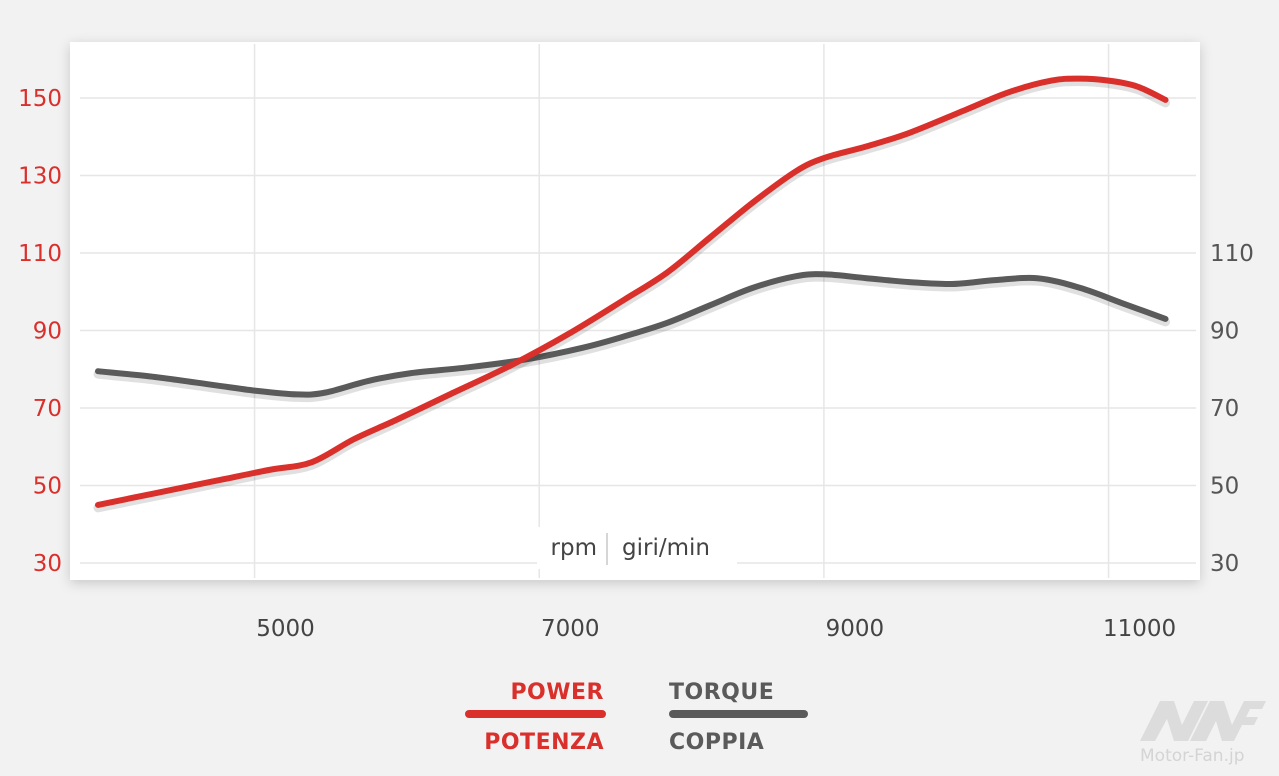  I want to click on x-tick-11000: 11000, so click(1139, 629).